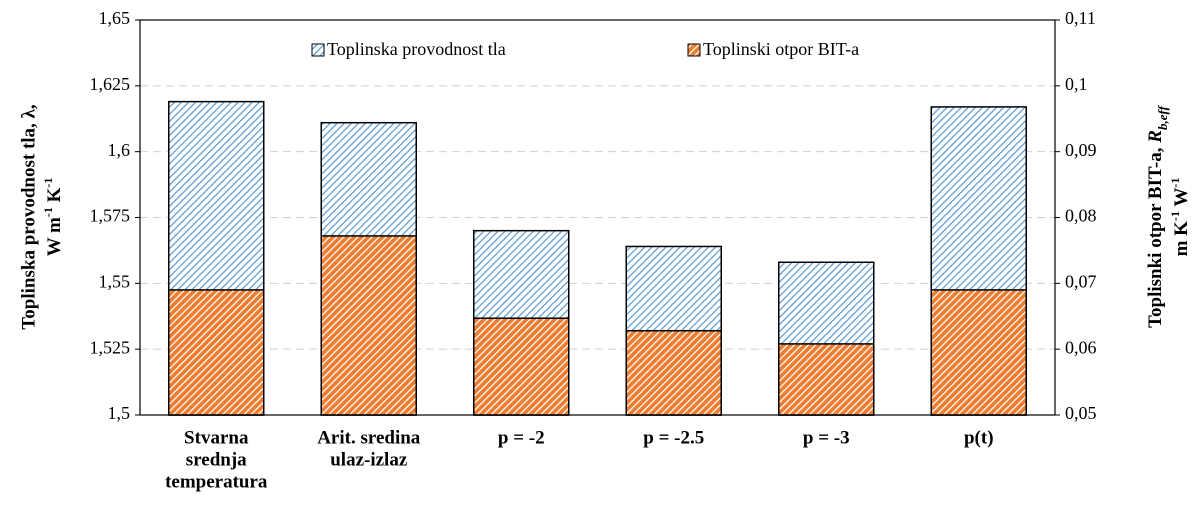 This screenshot has height=508, width=1194. What do you see at coordinates (28, 217) in the screenshot?
I see `y-label-line: Toplinska provodnost tla, λ,` at bounding box center [28, 217].